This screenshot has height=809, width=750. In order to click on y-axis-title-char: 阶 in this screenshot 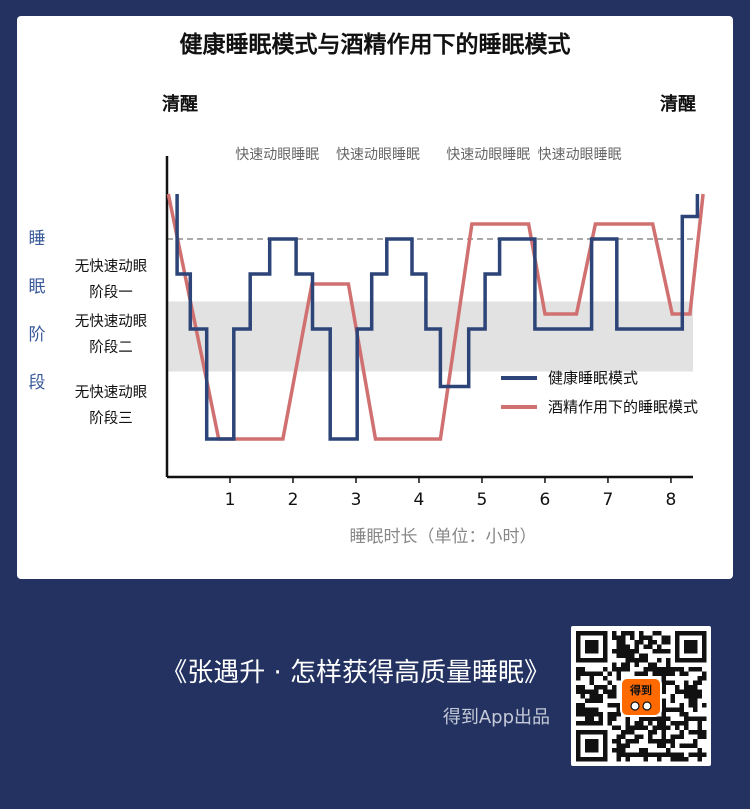, I will do `click(37, 335)`.